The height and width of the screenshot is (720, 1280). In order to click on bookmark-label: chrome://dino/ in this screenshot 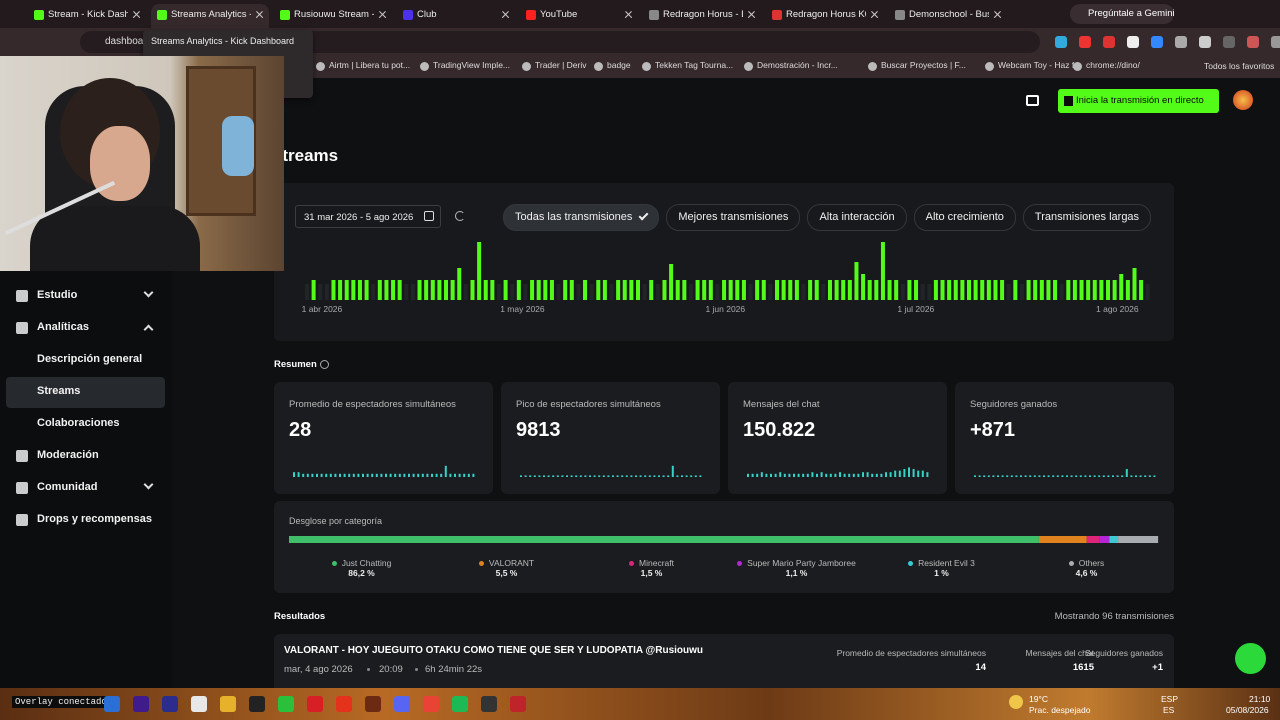, I will do `click(1113, 65)`.